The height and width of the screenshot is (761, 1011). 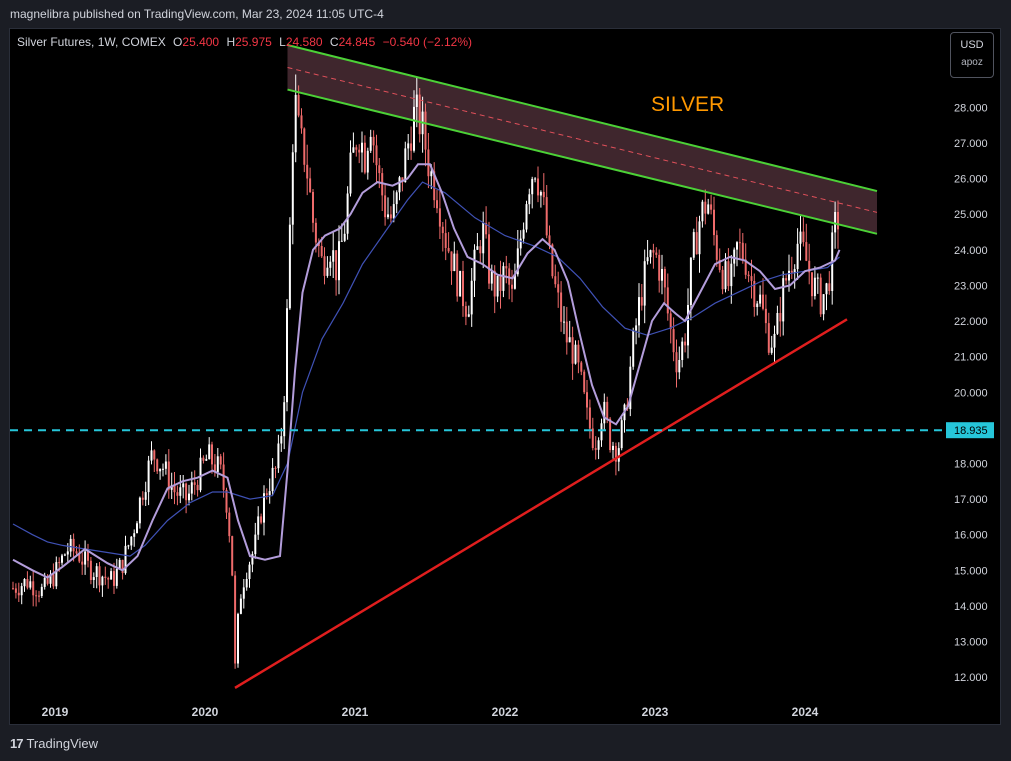 I want to click on y-tick-label: 15.000, so click(x=971, y=571).